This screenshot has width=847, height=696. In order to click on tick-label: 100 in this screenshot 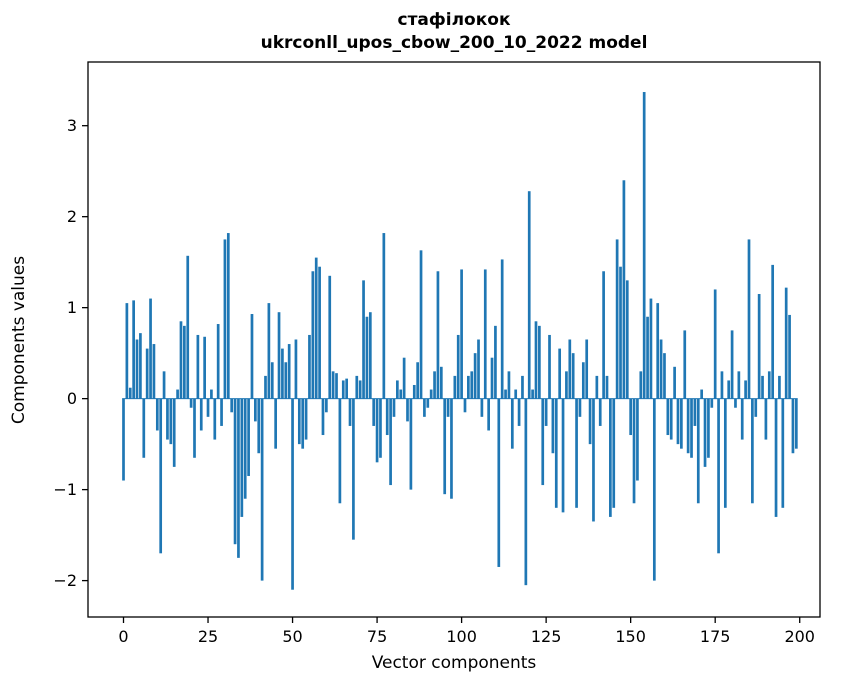, I will do `click(461, 636)`.